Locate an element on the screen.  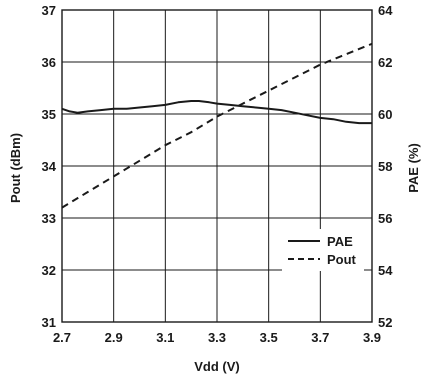
y-right-tick-label: 52 is located at coordinates (385, 322).